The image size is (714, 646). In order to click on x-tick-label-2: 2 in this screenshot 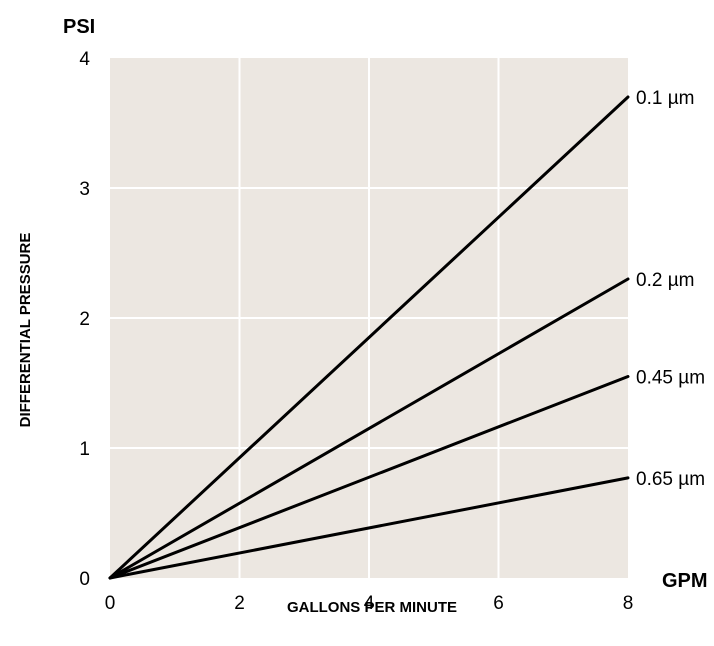, I will do `click(239, 603)`.